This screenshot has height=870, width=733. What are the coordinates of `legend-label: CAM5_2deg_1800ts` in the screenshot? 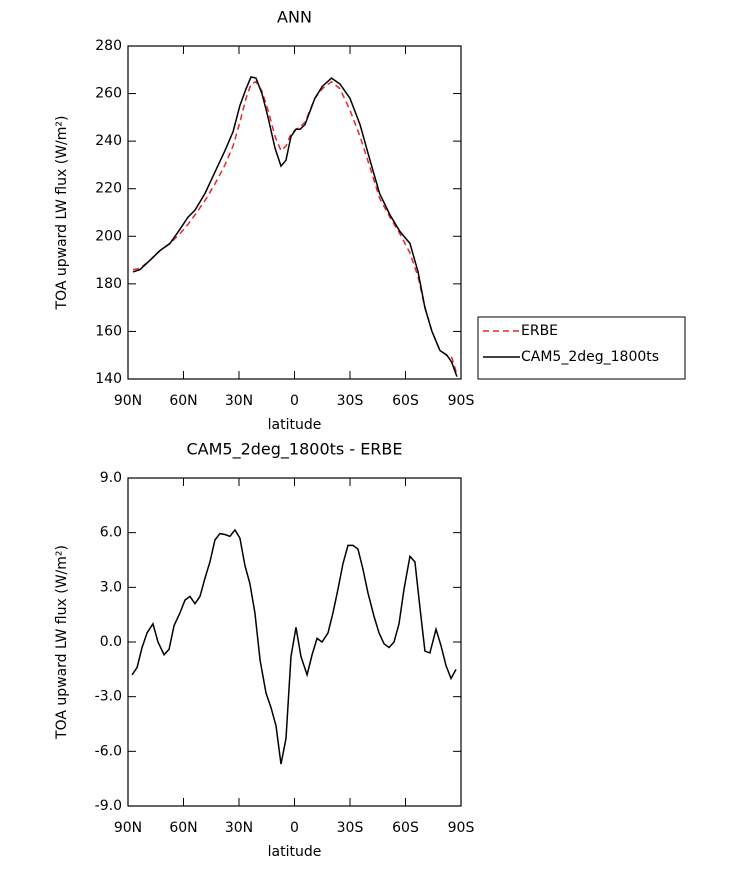 It's located at (590, 357).